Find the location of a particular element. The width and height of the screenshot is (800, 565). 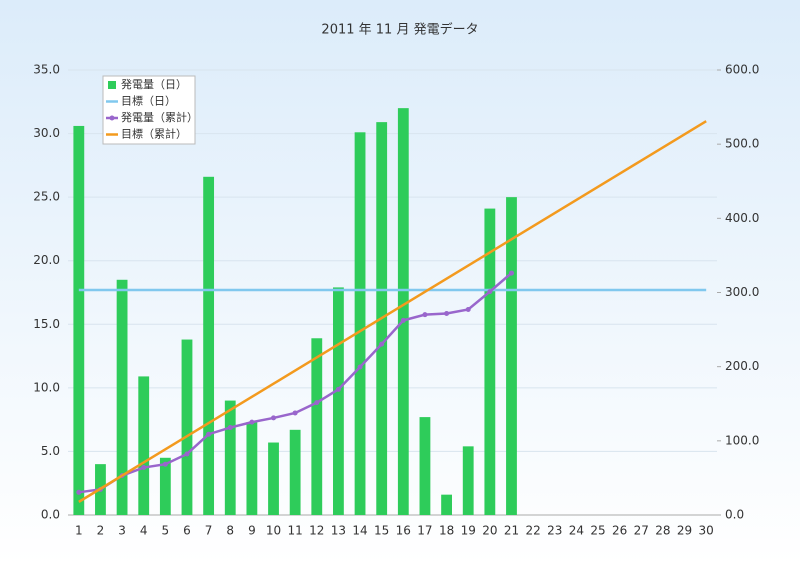

y-tick-label: 20.0 is located at coordinates (46, 260).